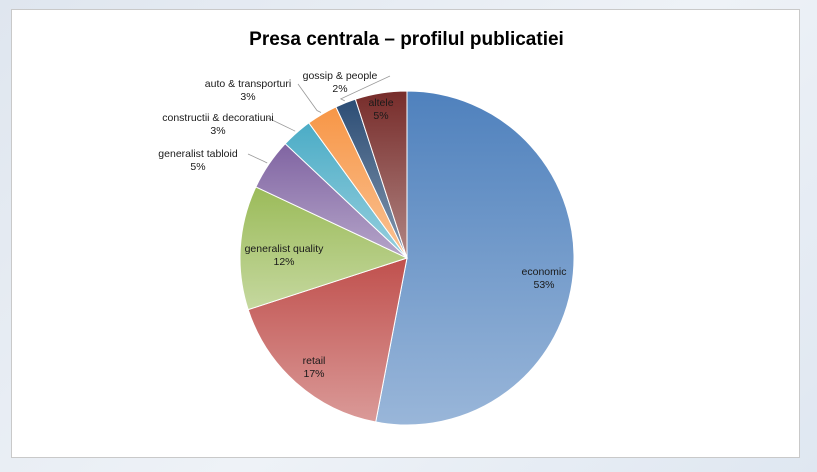  What do you see at coordinates (313, 374) in the screenshot?
I see `slice-value-label: 17%` at bounding box center [313, 374].